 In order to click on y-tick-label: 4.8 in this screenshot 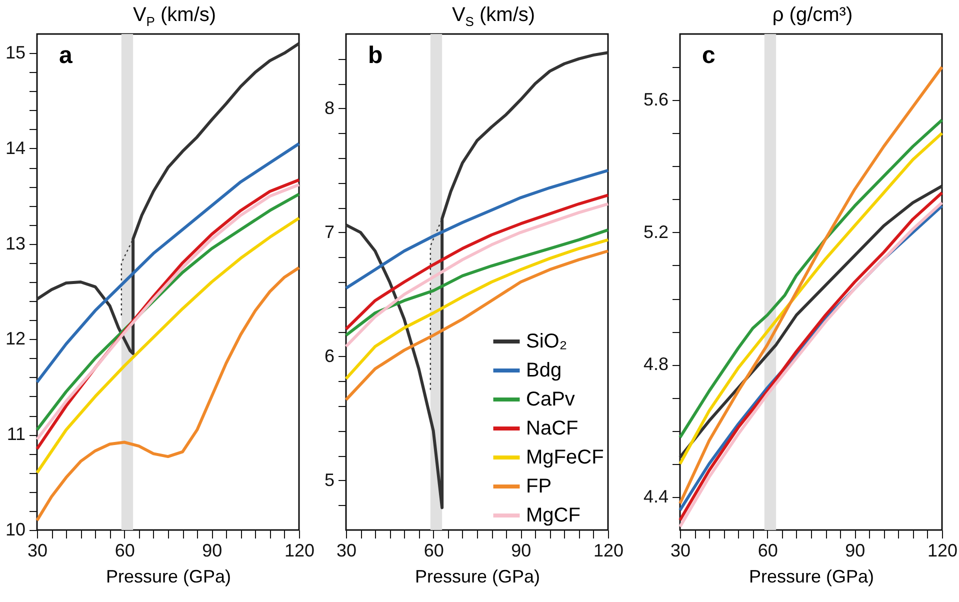, I will do `click(655, 364)`.